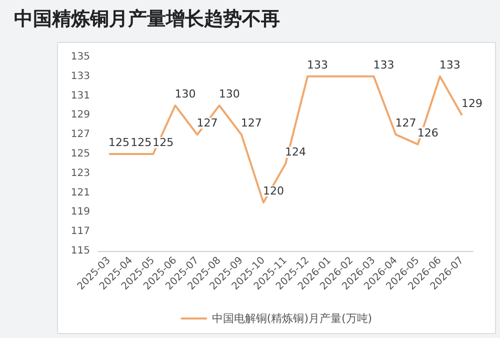  Describe the element at coordinates (80, 251) in the screenshot. I see `y-tick-label: 115` at that location.